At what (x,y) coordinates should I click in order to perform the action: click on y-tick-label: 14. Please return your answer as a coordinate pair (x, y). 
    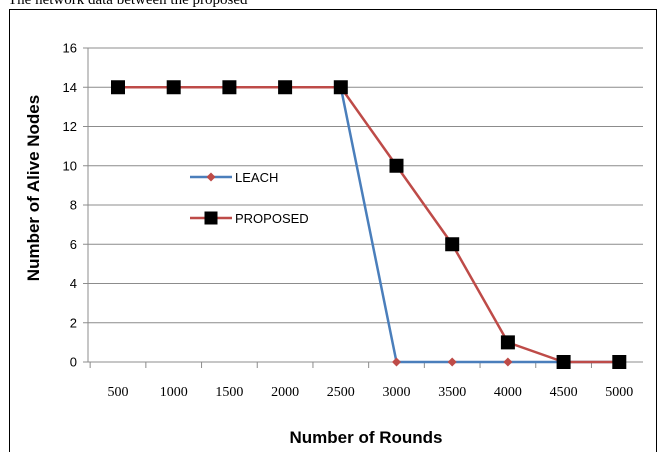
    Looking at the image, I should click on (70, 87).